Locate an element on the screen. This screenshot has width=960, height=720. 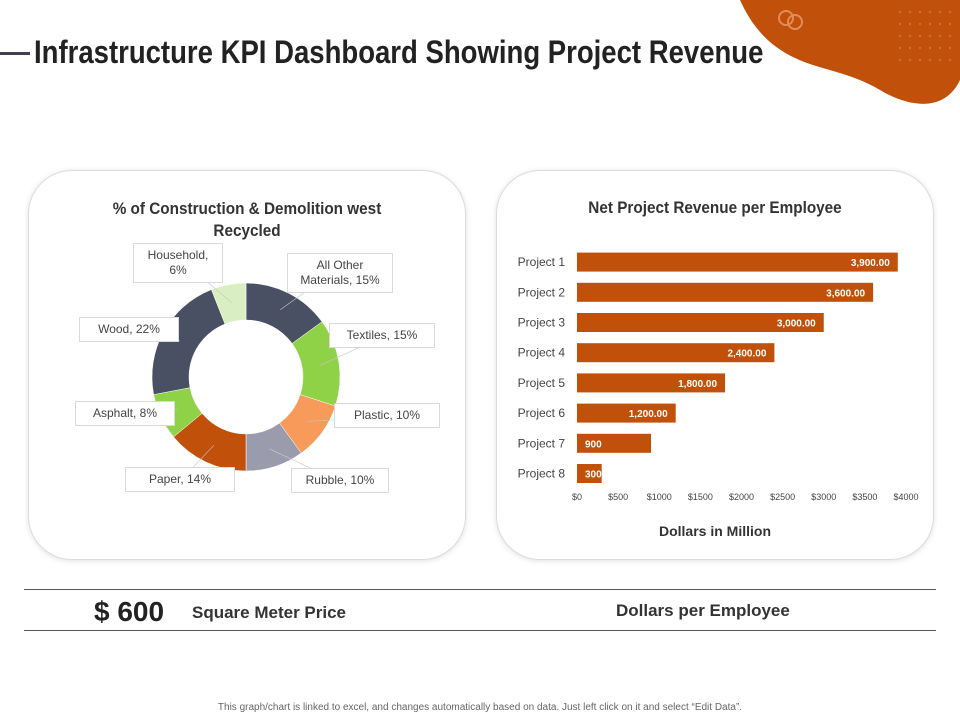
x-tick-label: $1500 is located at coordinates (700, 497).